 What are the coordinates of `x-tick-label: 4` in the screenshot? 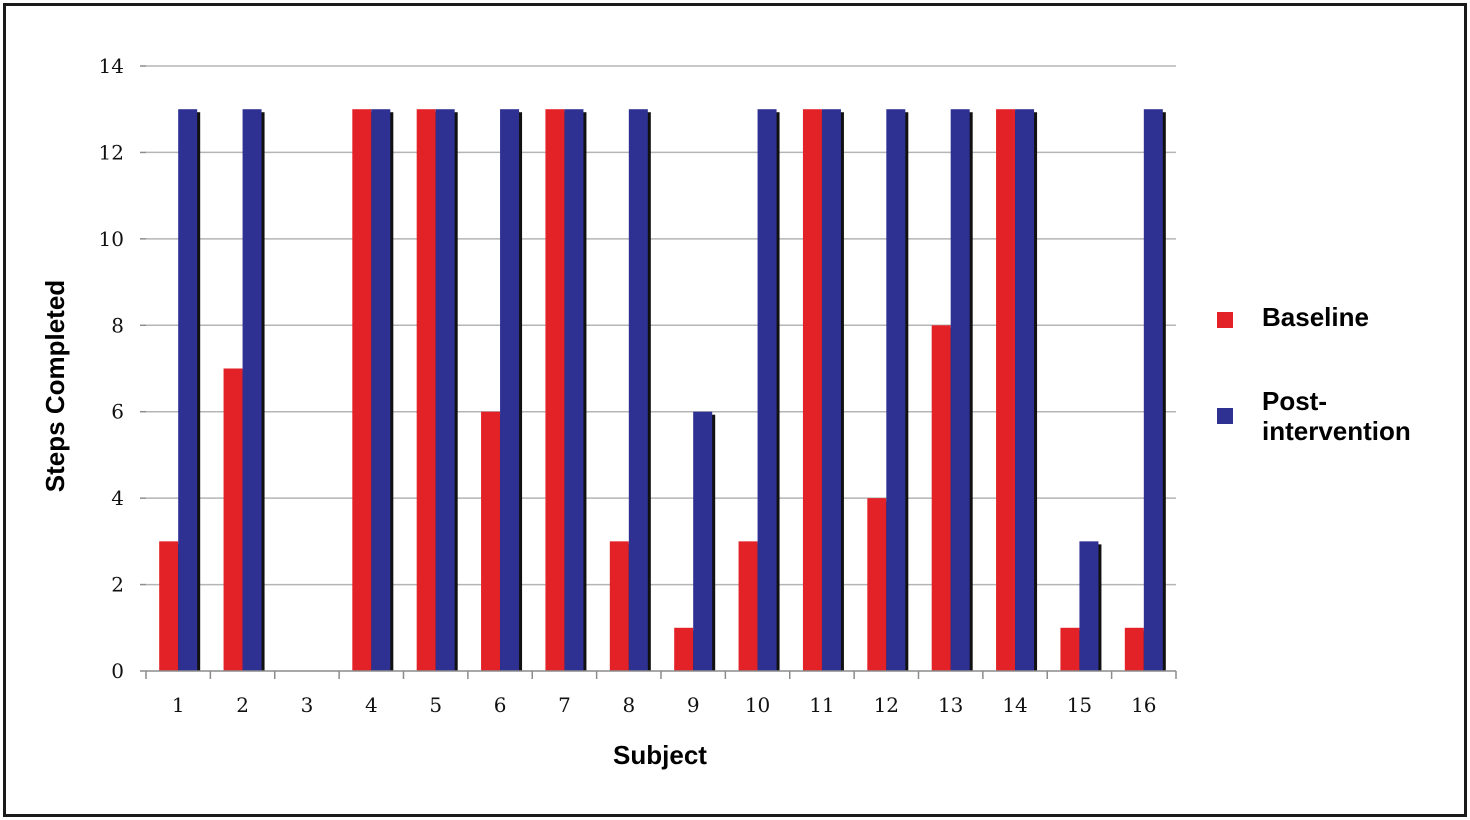 It's located at (371, 705).